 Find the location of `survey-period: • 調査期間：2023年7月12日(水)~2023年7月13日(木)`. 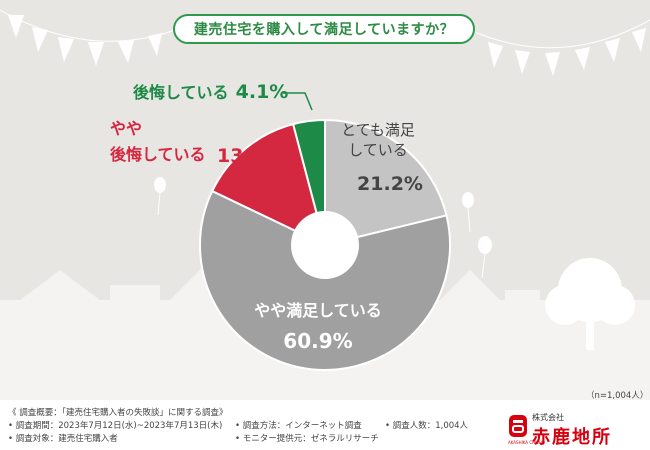

survey-period: • 調査期間：2023年7月12日(水)~2023年7月13日(木) is located at coordinates (115, 426).